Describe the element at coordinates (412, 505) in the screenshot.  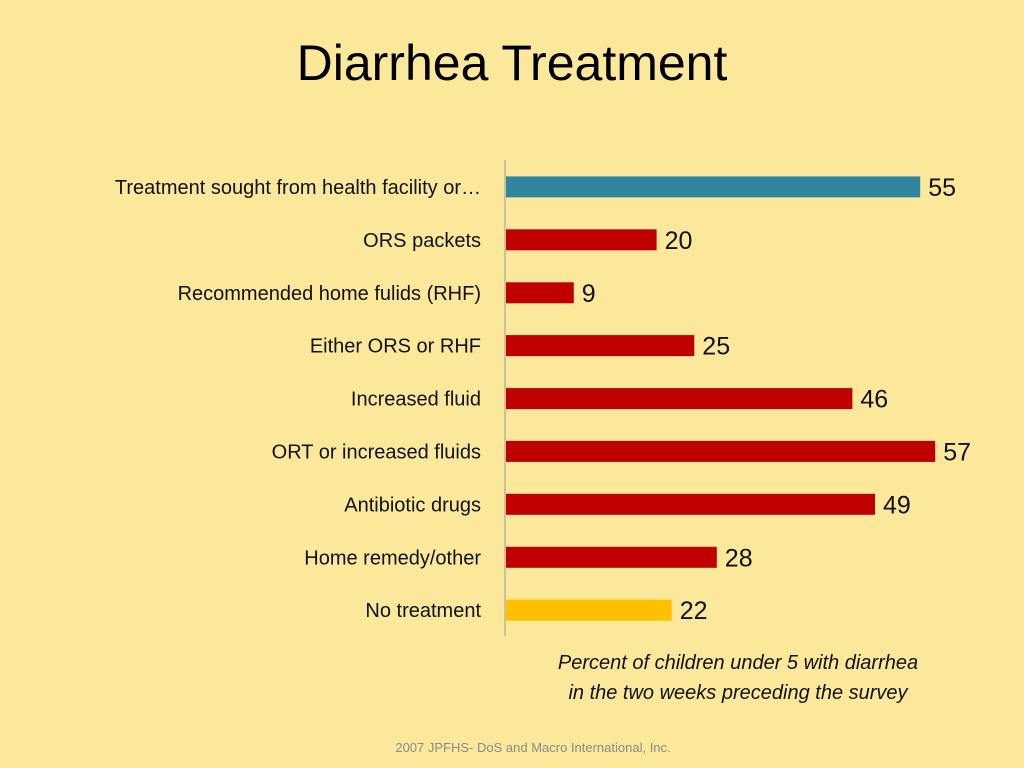
I see `category-label: Antibiotic drugs` at that location.